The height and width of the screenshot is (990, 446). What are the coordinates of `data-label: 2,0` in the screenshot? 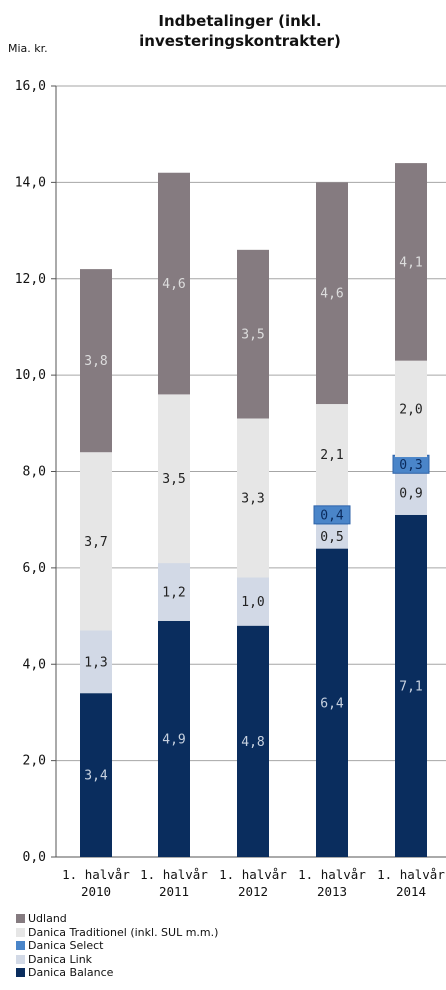 It's located at (410, 409).